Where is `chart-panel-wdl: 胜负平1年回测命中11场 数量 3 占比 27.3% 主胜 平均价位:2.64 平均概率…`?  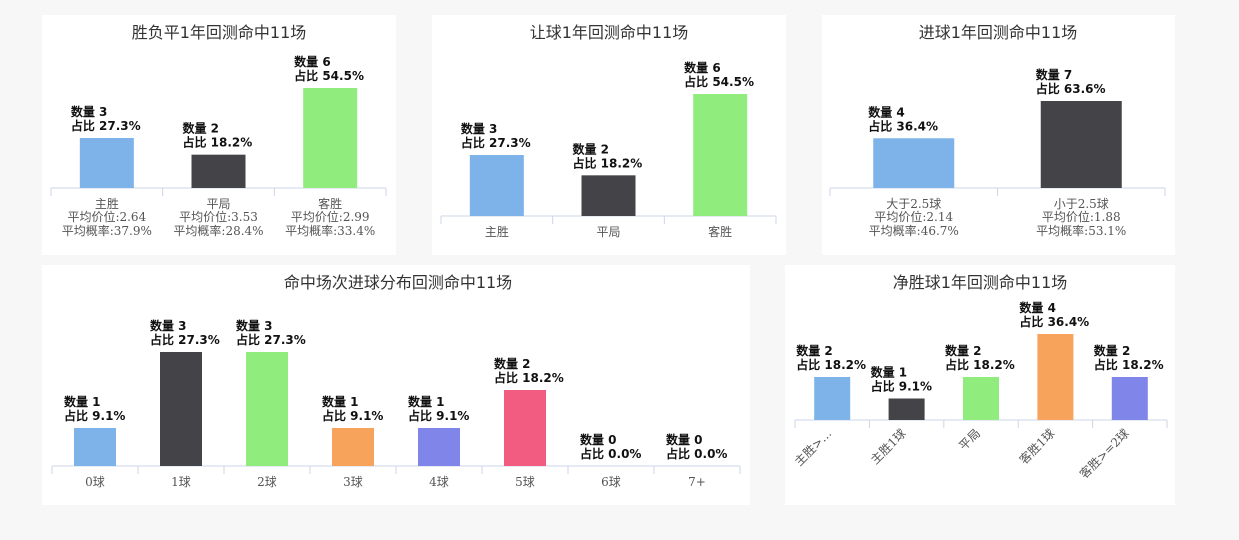
chart-panel-wdl: 胜负平1年回测命中11场 数量 3 占比 27.3% 主胜 平均价位:2.64 平均概率… is located at coordinates (219, 135).